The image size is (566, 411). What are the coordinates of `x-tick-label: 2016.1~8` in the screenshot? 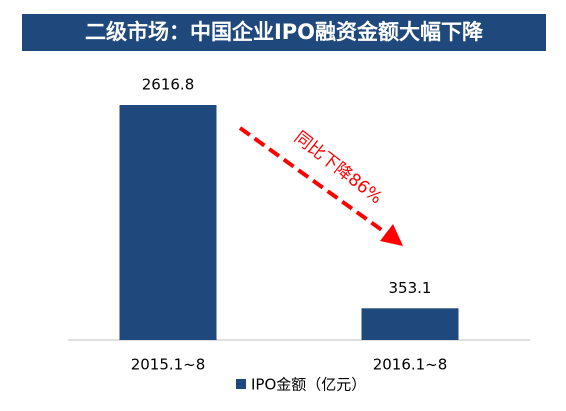 It's located at (410, 365).